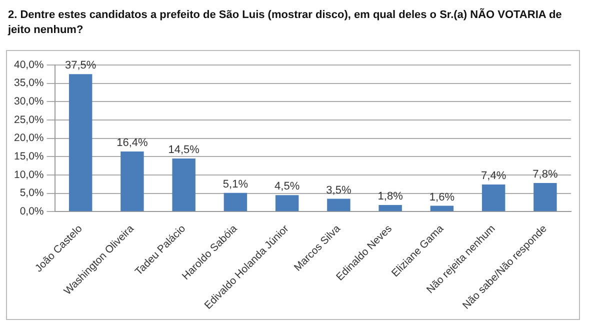 The image size is (595, 324). Describe the element at coordinates (442, 197) in the screenshot. I see `data-label: 1,6%` at that location.